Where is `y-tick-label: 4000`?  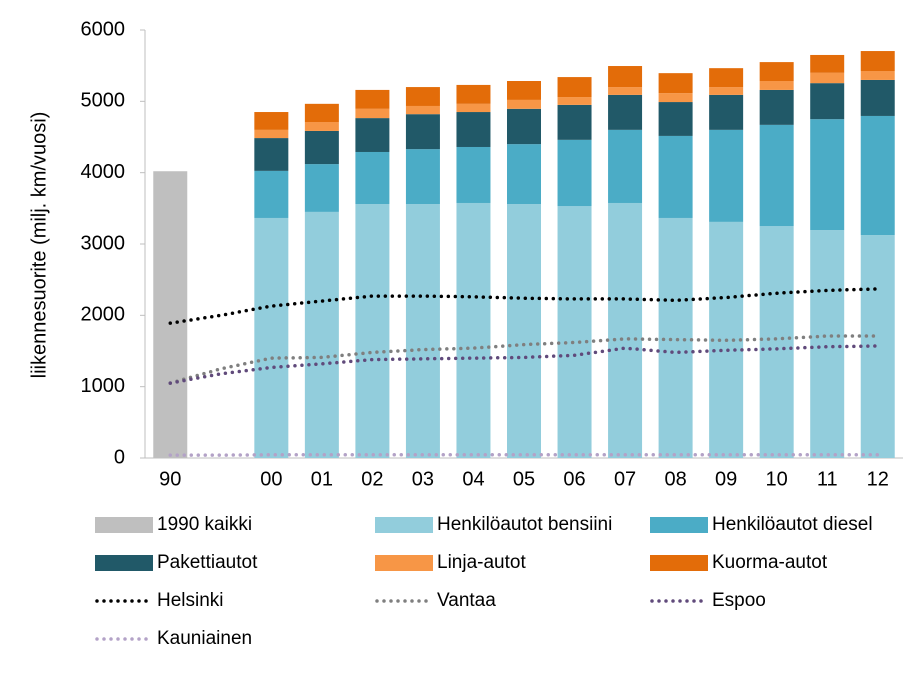
y-tick-label: 4000 is located at coordinates (103, 172).